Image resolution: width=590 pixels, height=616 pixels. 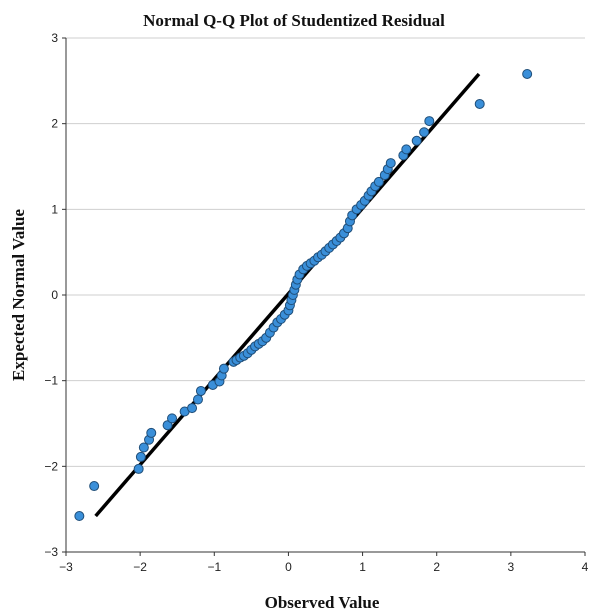 I want to click on x-tick-label: −1, so click(x=214, y=567).